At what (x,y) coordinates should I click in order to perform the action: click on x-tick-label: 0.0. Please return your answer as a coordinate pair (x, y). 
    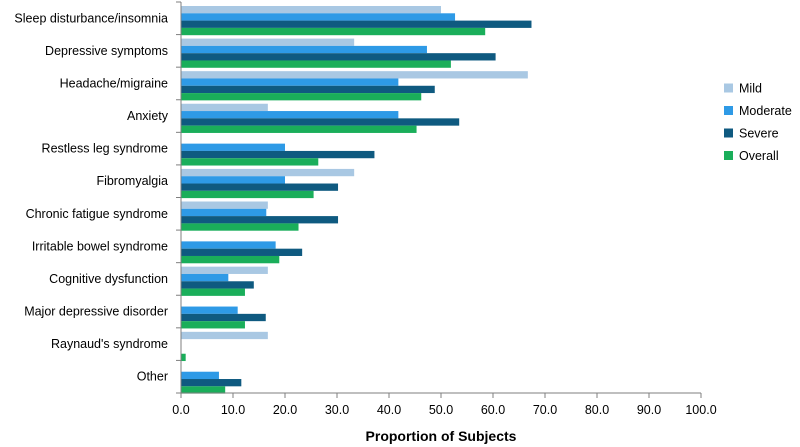
    Looking at the image, I should click on (180, 410).